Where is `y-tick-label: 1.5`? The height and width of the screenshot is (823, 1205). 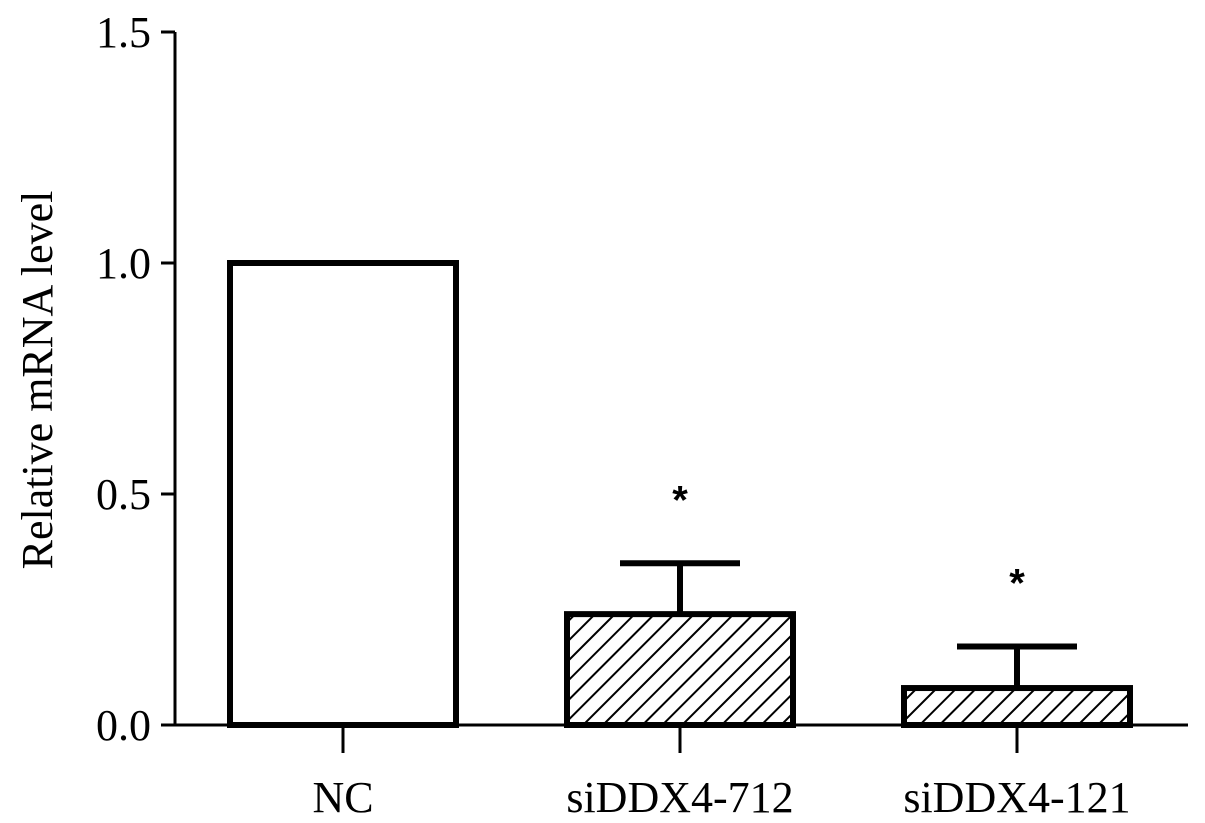
y-tick-label: 1.5 is located at coordinates (123, 32).